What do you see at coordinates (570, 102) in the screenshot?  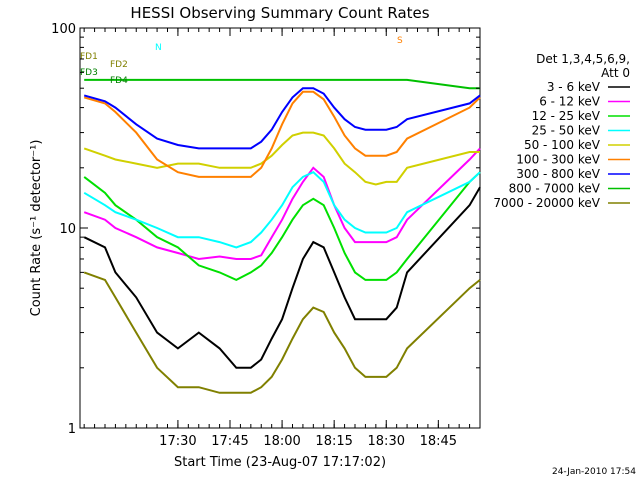 I see `legend-label-6-12-kev: 6 - 12 keV` at bounding box center [570, 102].